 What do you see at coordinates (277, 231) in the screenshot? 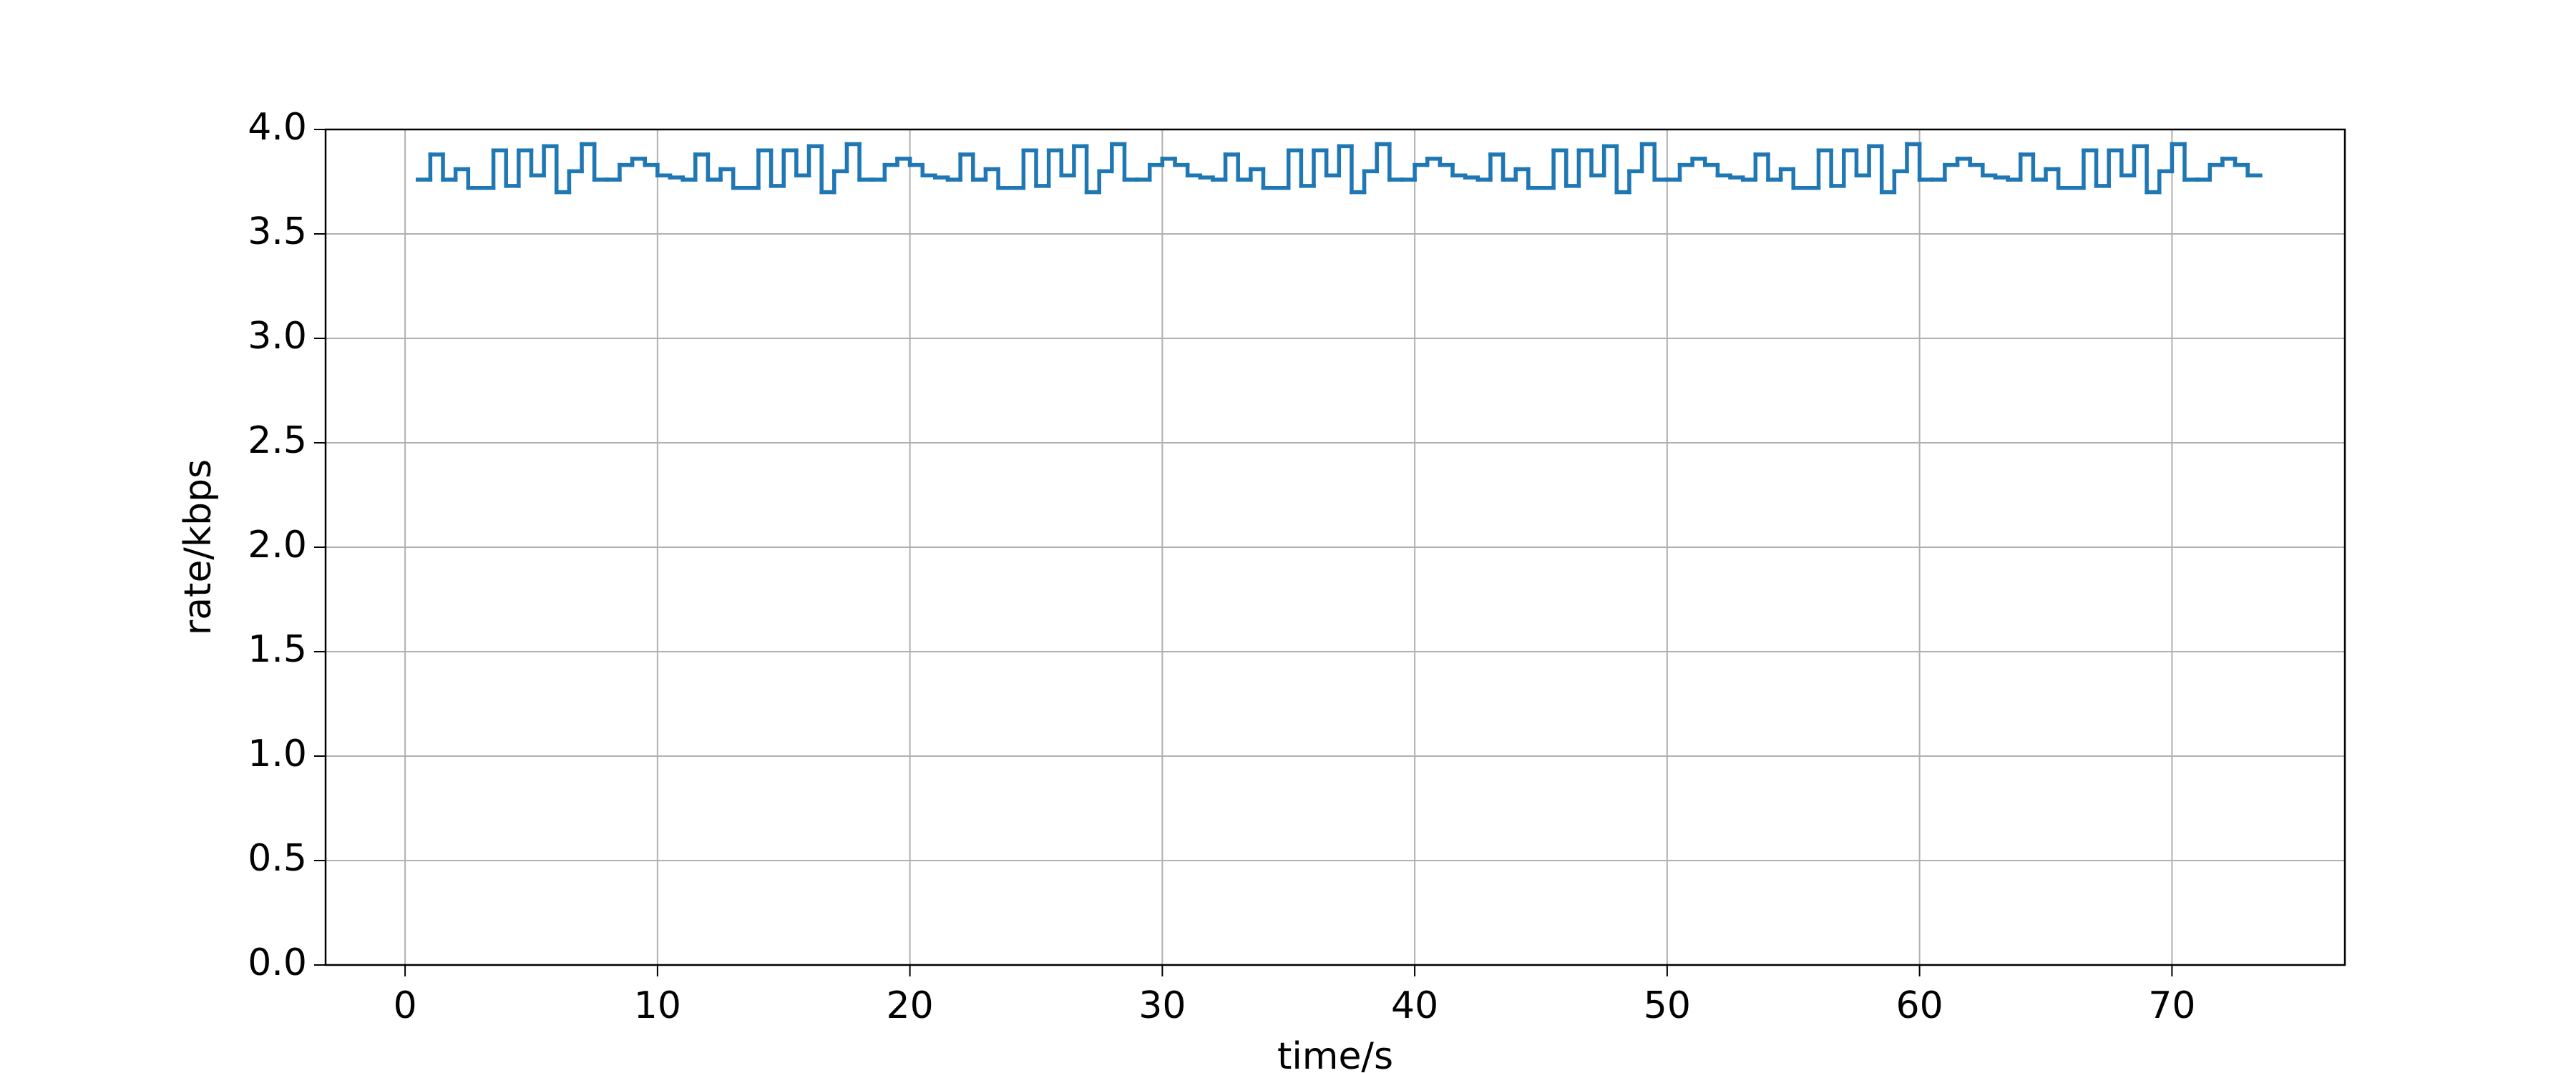
I see `y-tick-label: 3.5` at bounding box center [277, 231].